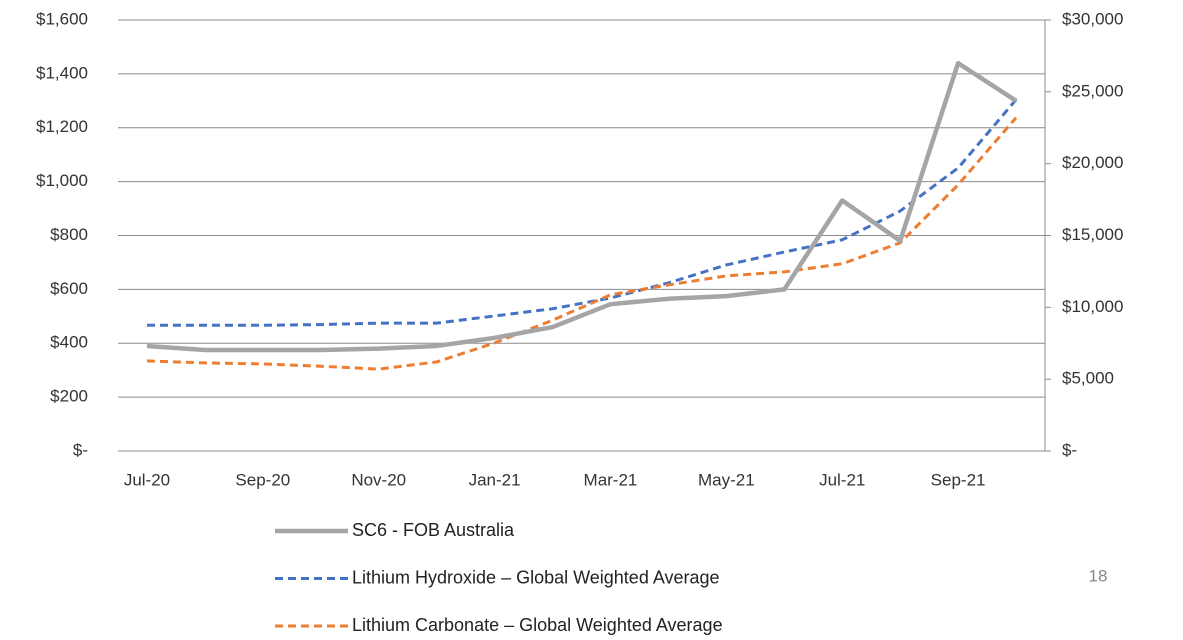 Image resolution: width=1183 pixels, height=640 pixels. What do you see at coordinates (62, 18) in the screenshot?
I see `y-tick-label: $1,600` at bounding box center [62, 18].